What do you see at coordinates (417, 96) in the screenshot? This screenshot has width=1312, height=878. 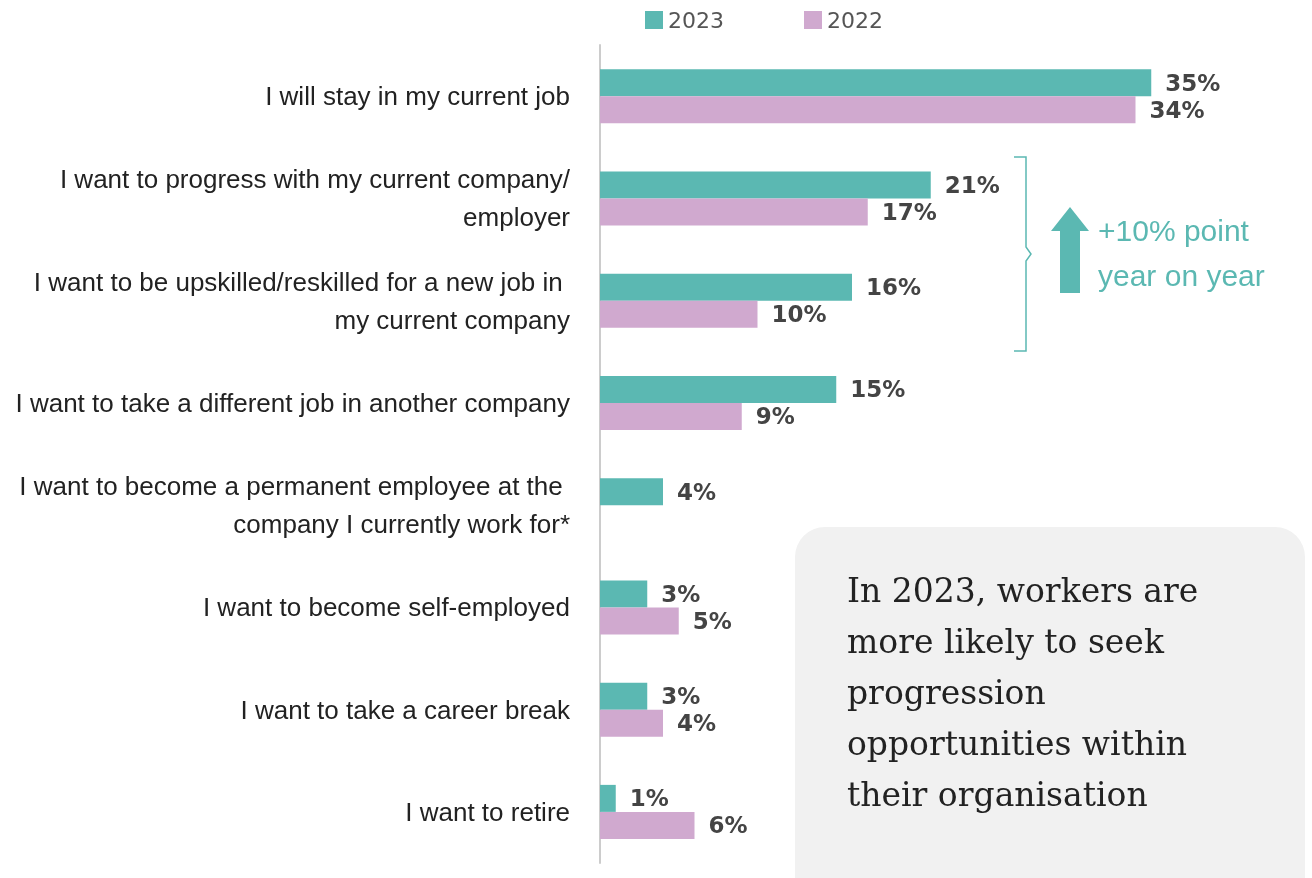 I see `y-tick-label: I will stay in my current job` at bounding box center [417, 96].